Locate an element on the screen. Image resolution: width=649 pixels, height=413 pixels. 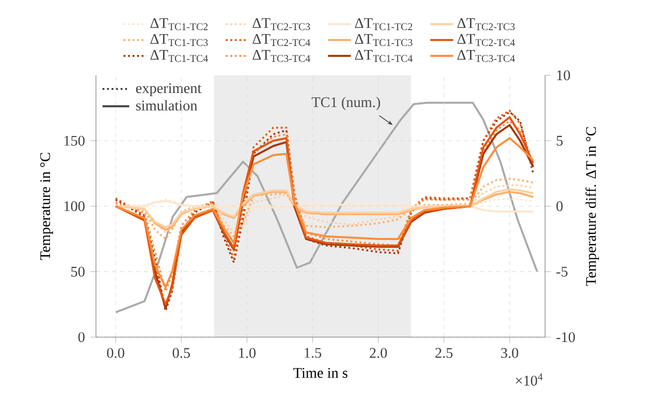
x-tick-label: 1.5 is located at coordinates (313, 353).